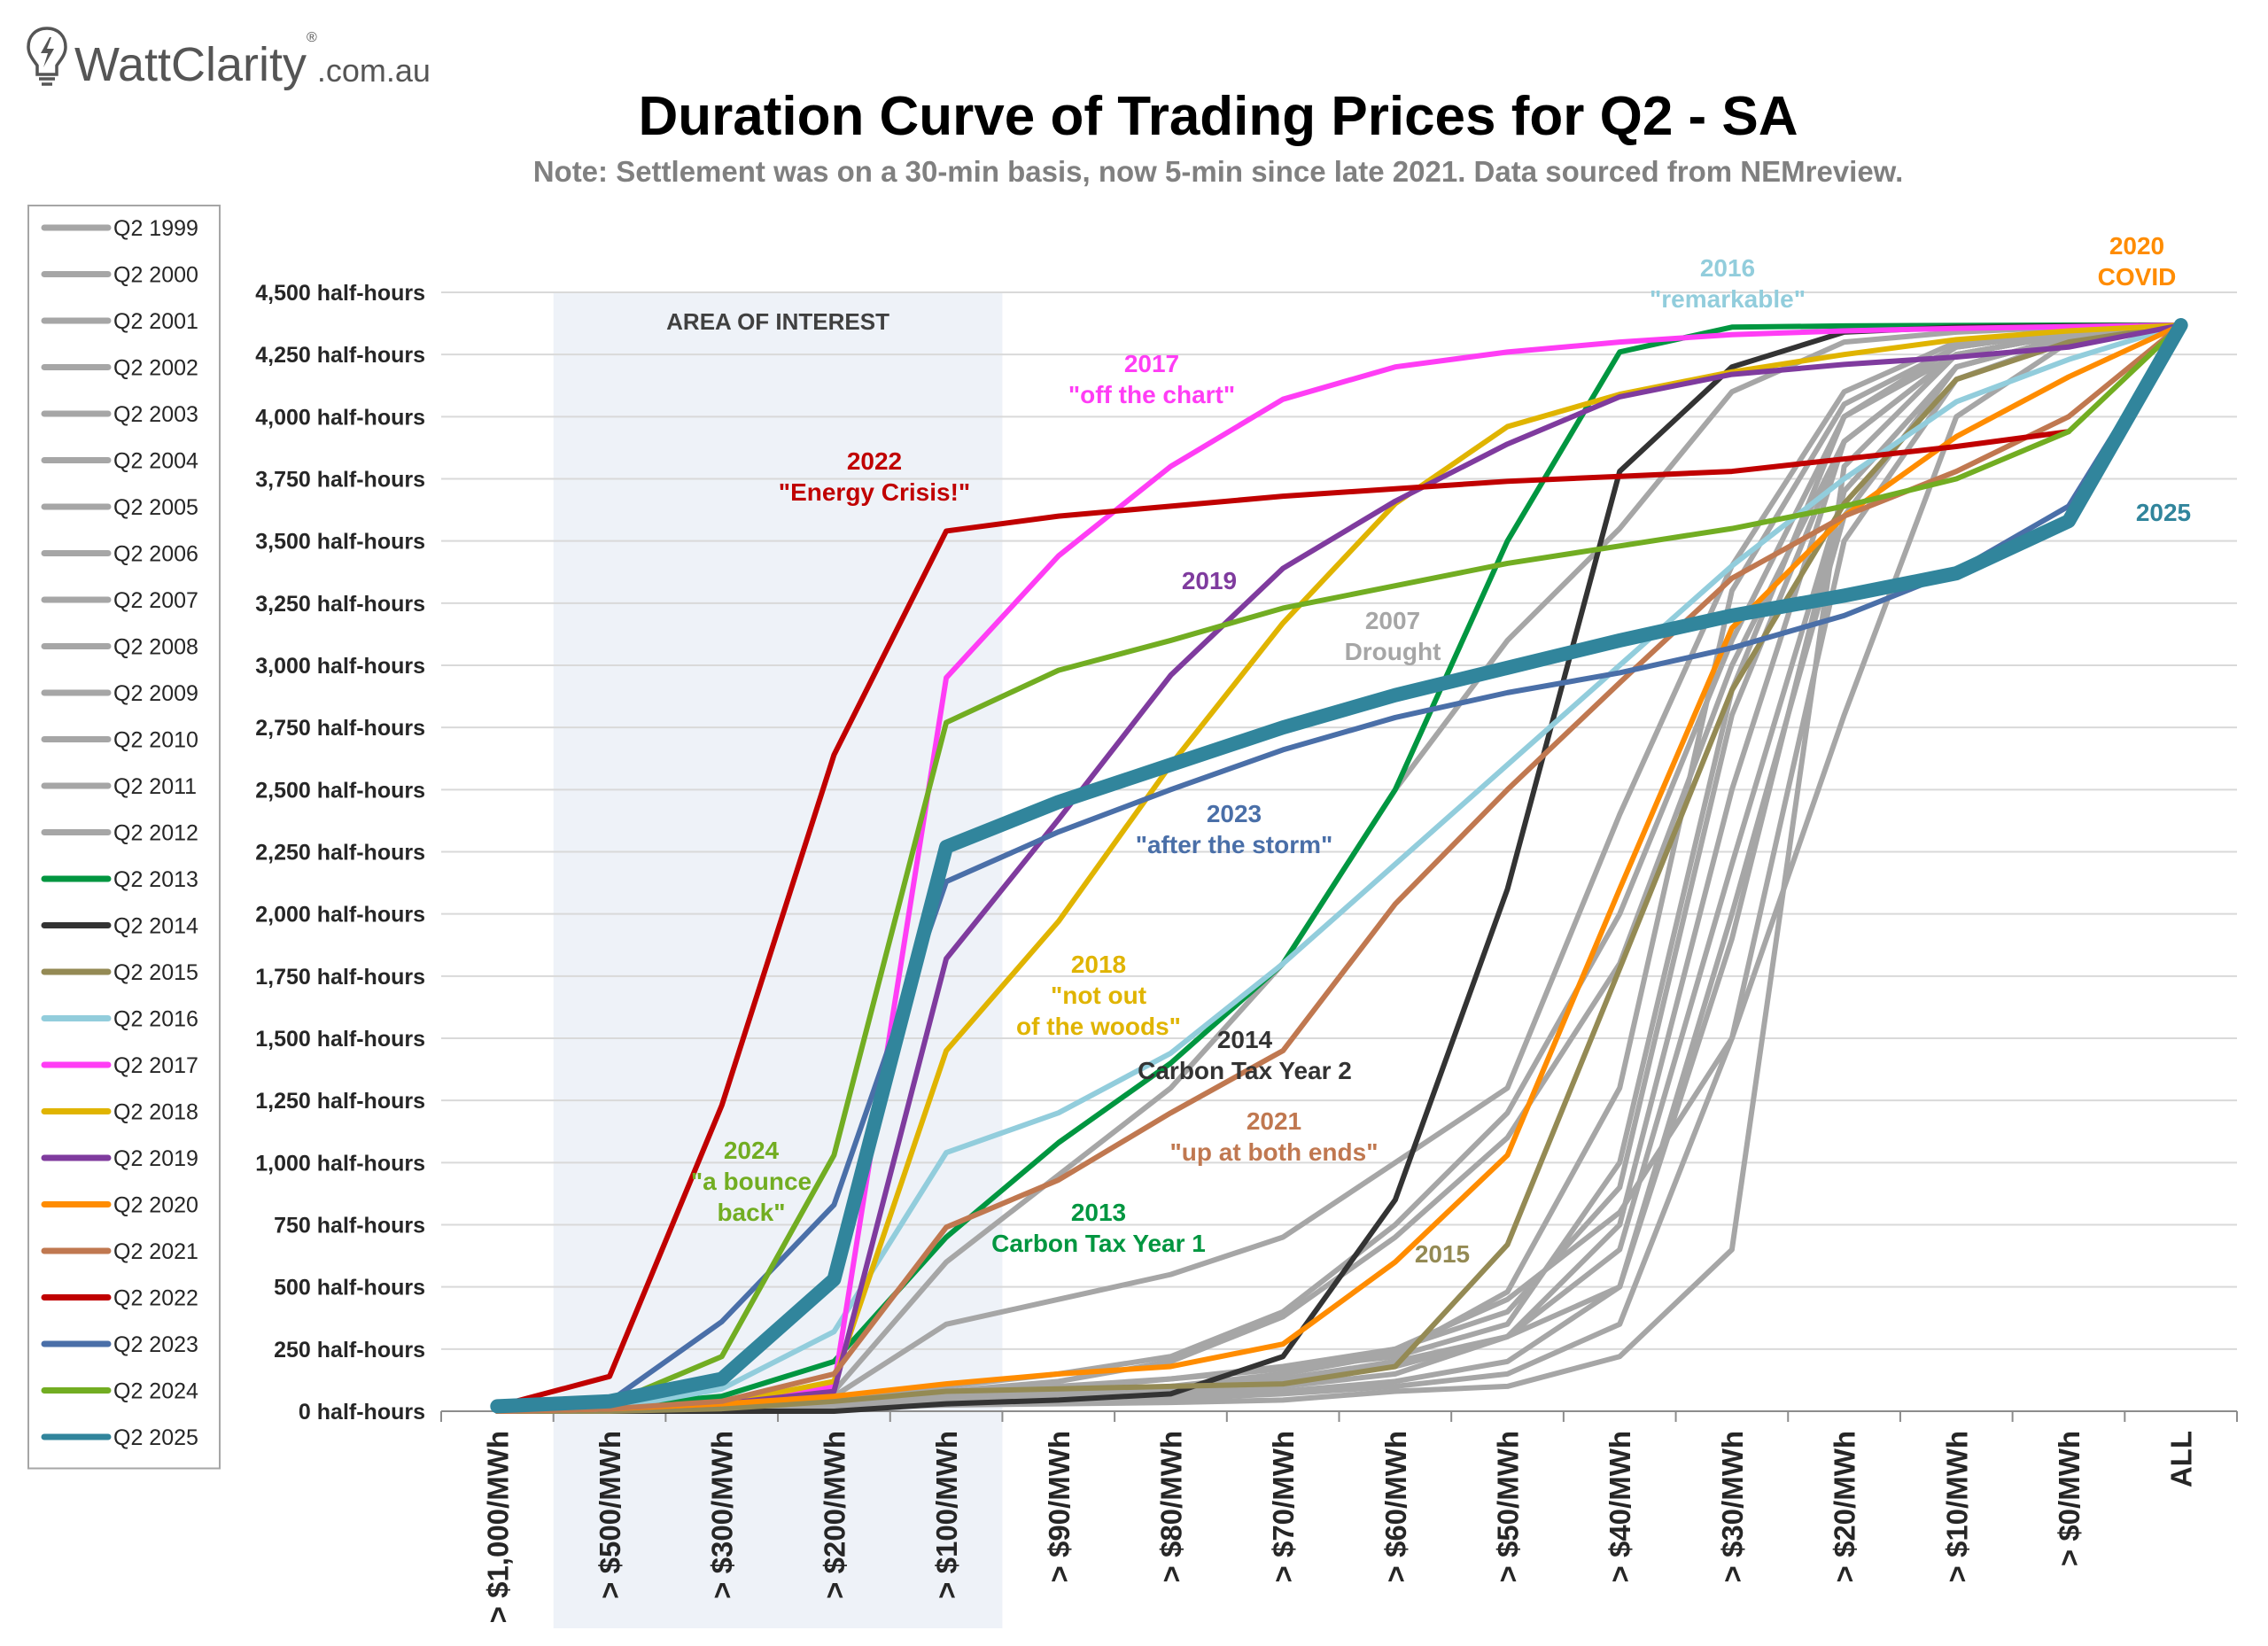 Image resolution: width=2268 pixels, height=1646 pixels. I want to click on y-tick-label: 1,500 half-hours, so click(340, 1039).